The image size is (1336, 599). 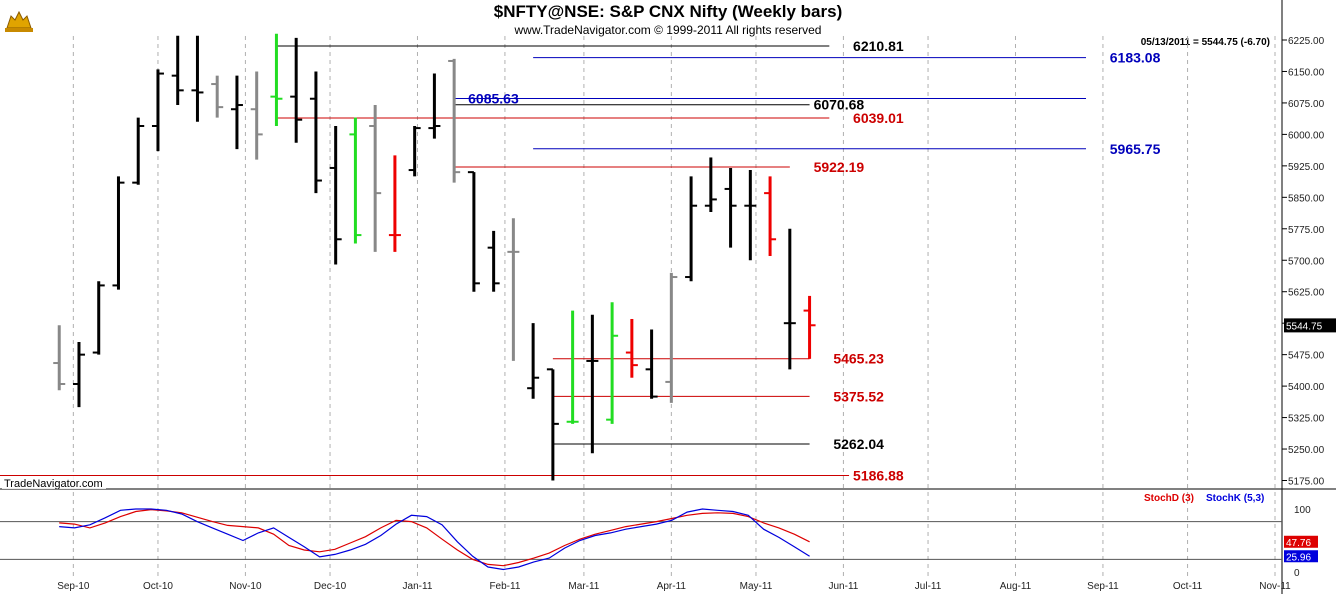 What do you see at coordinates (504, 586) in the screenshot?
I see `x-tick-label: Feb-11` at bounding box center [504, 586].